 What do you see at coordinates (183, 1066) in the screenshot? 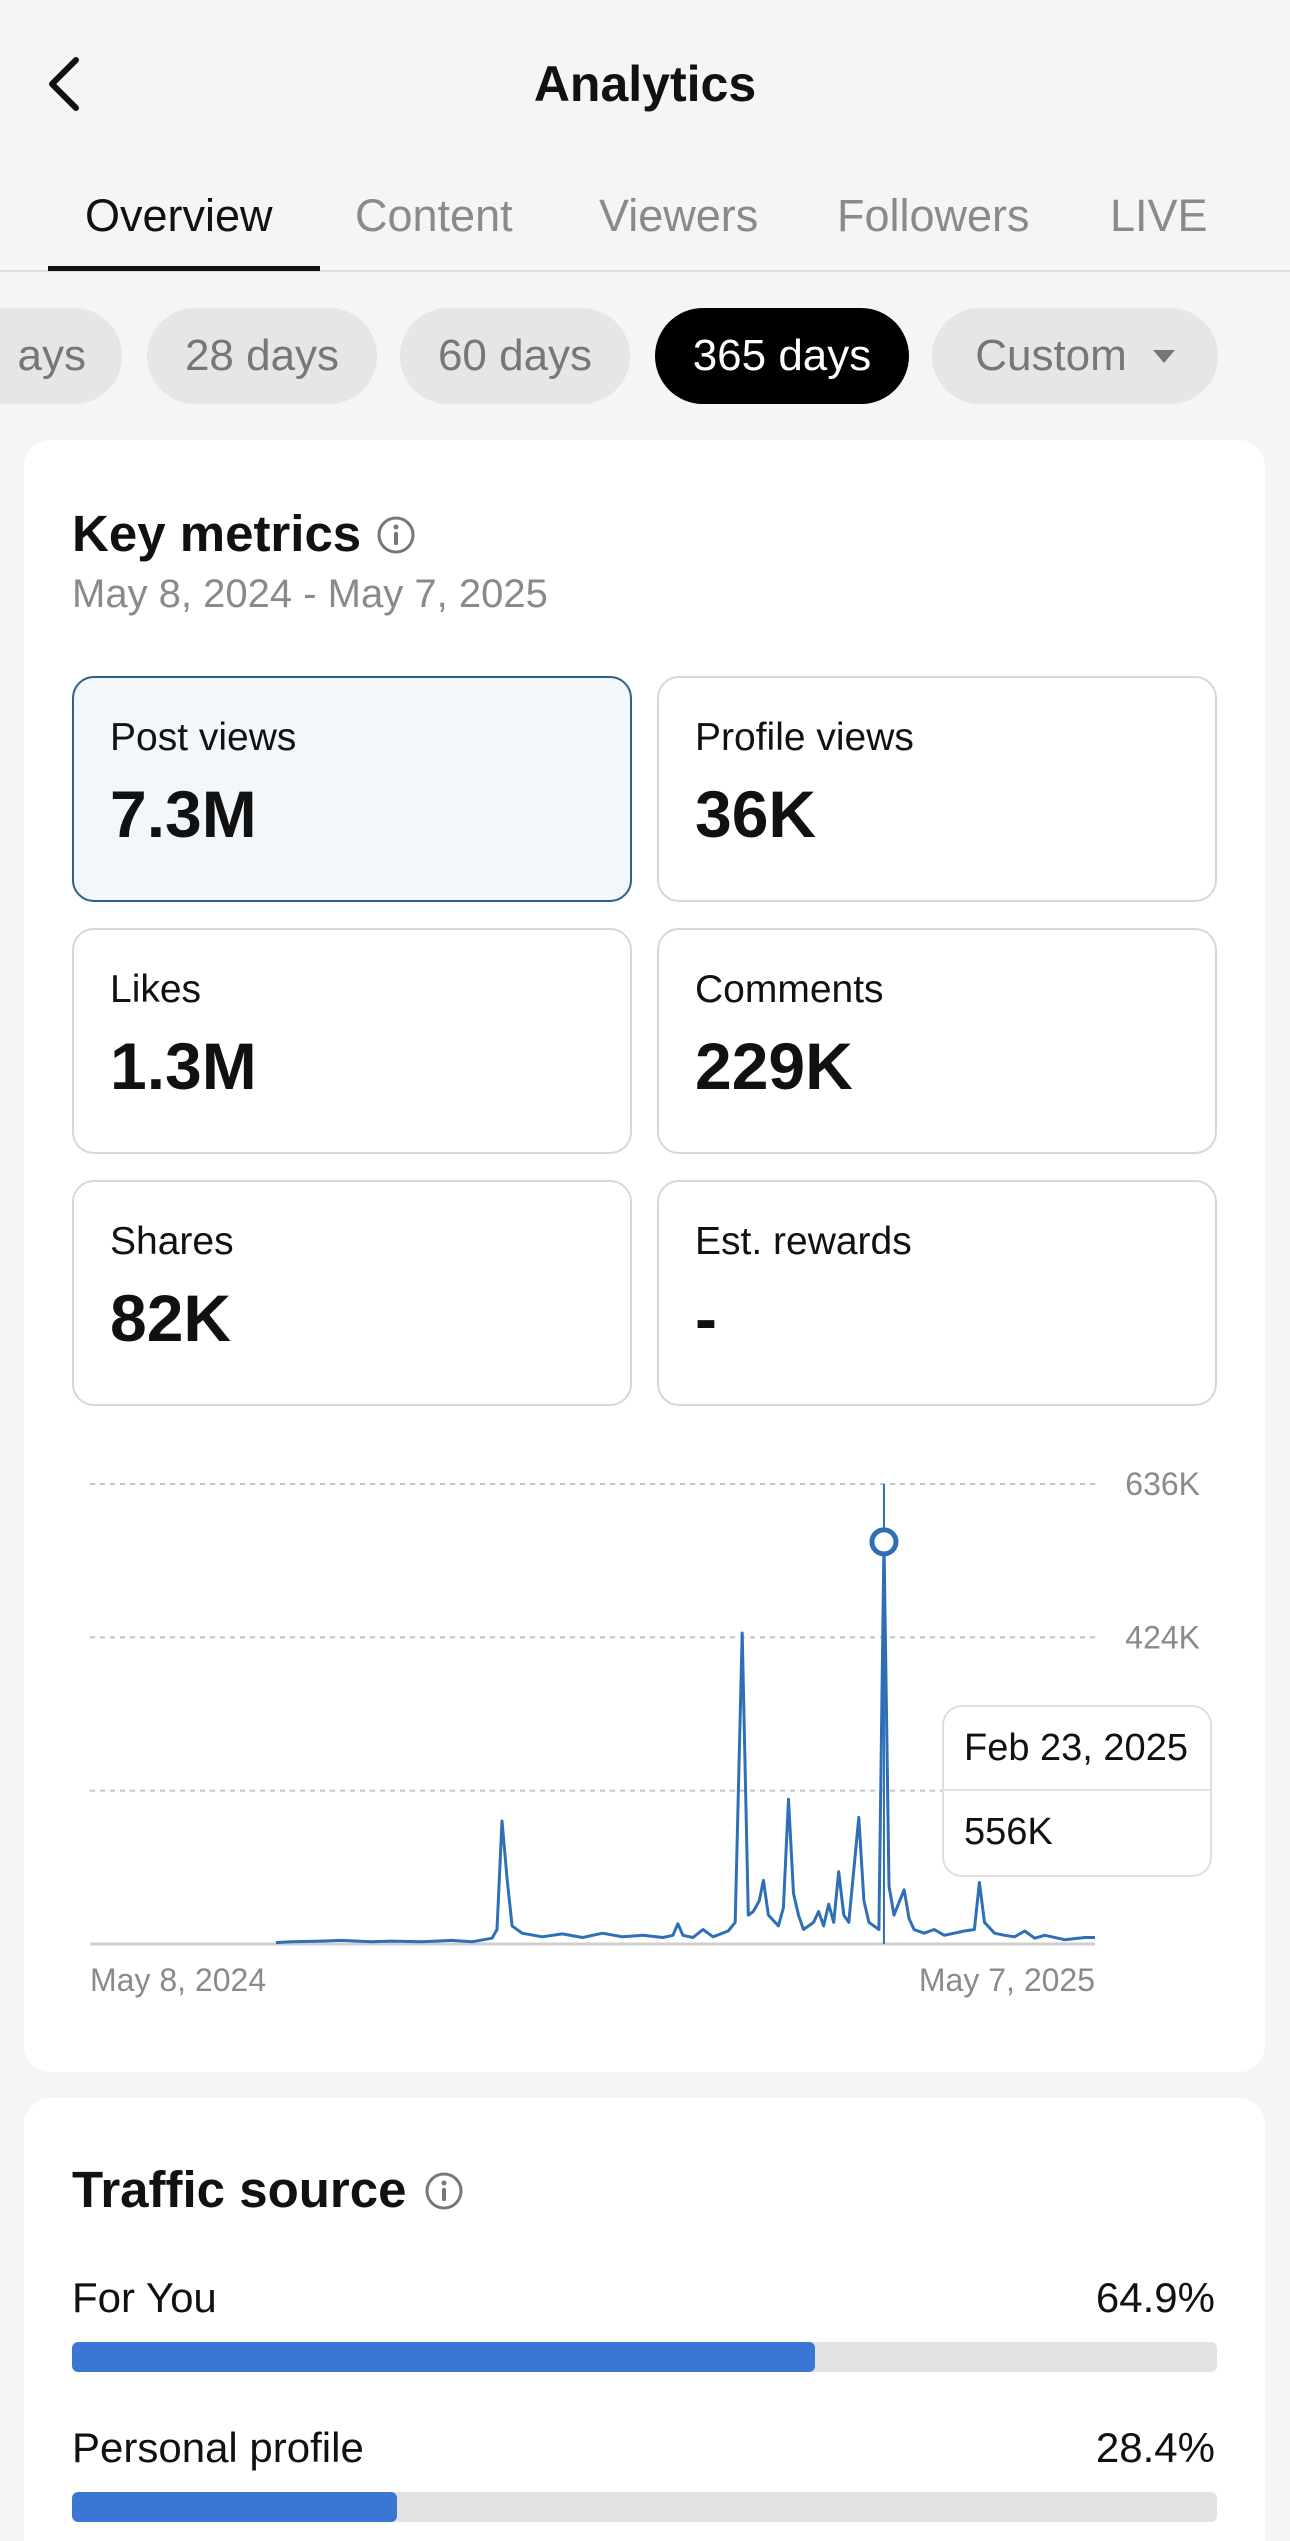
I see `metric-value: 1.3M` at bounding box center [183, 1066].